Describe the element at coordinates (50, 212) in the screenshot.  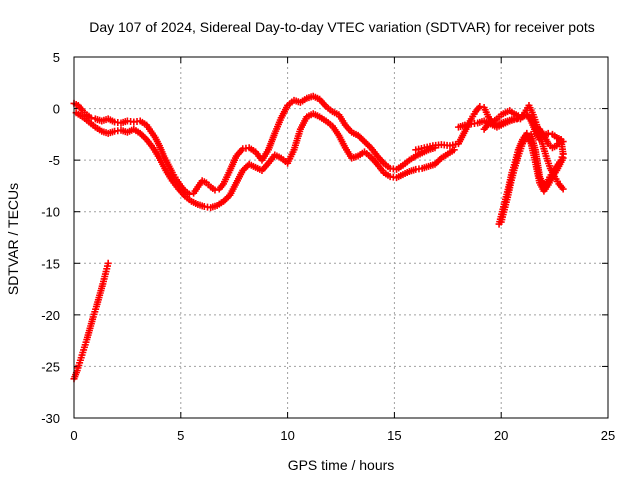
I see `y-tick-label: -10` at that location.